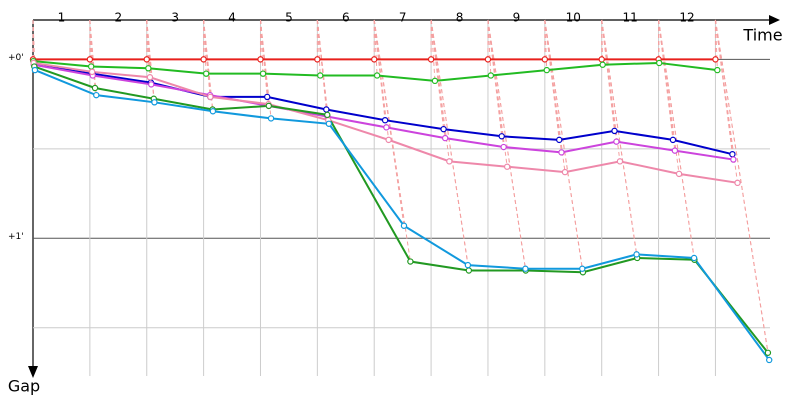 The image size is (800, 400). I want to click on x-tick-label: 12, so click(686, 18).